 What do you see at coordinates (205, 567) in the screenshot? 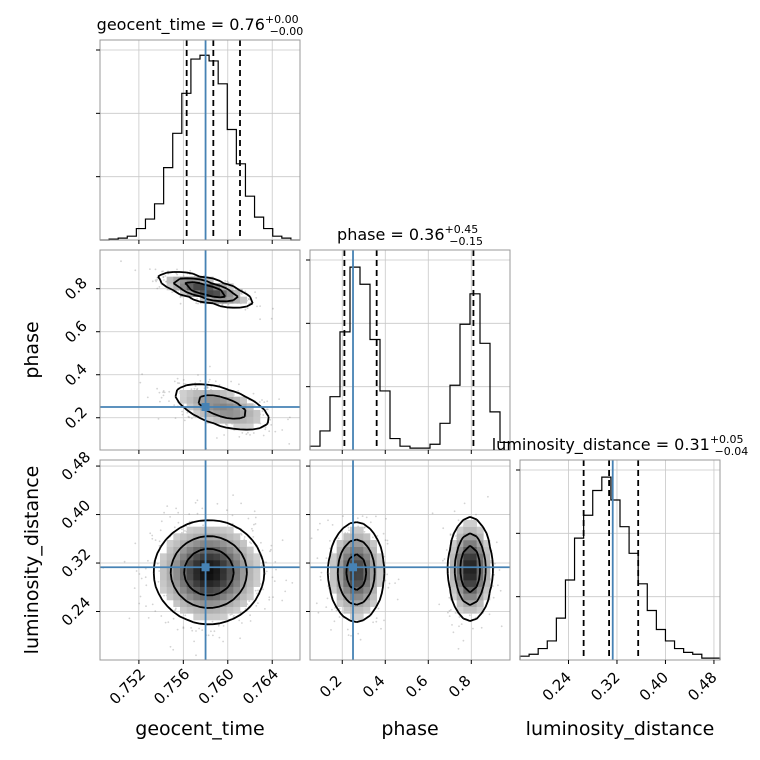
I see `truth-marker` at bounding box center [205, 567].